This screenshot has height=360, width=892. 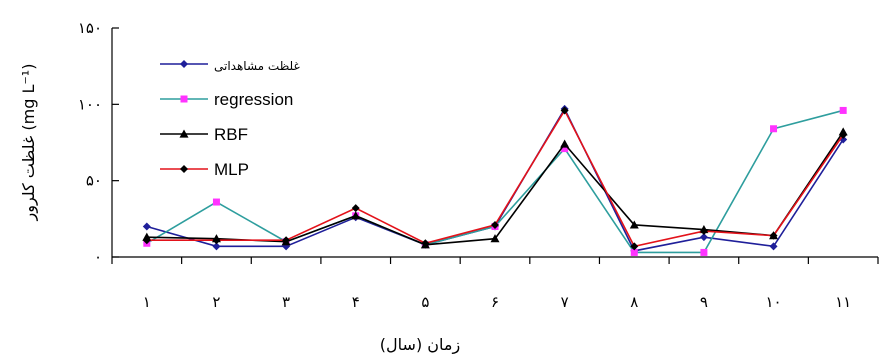 What do you see at coordinates (90, 28) in the screenshot?
I see `y-tick-label: ۱۵۰` at bounding box center [90, 28].